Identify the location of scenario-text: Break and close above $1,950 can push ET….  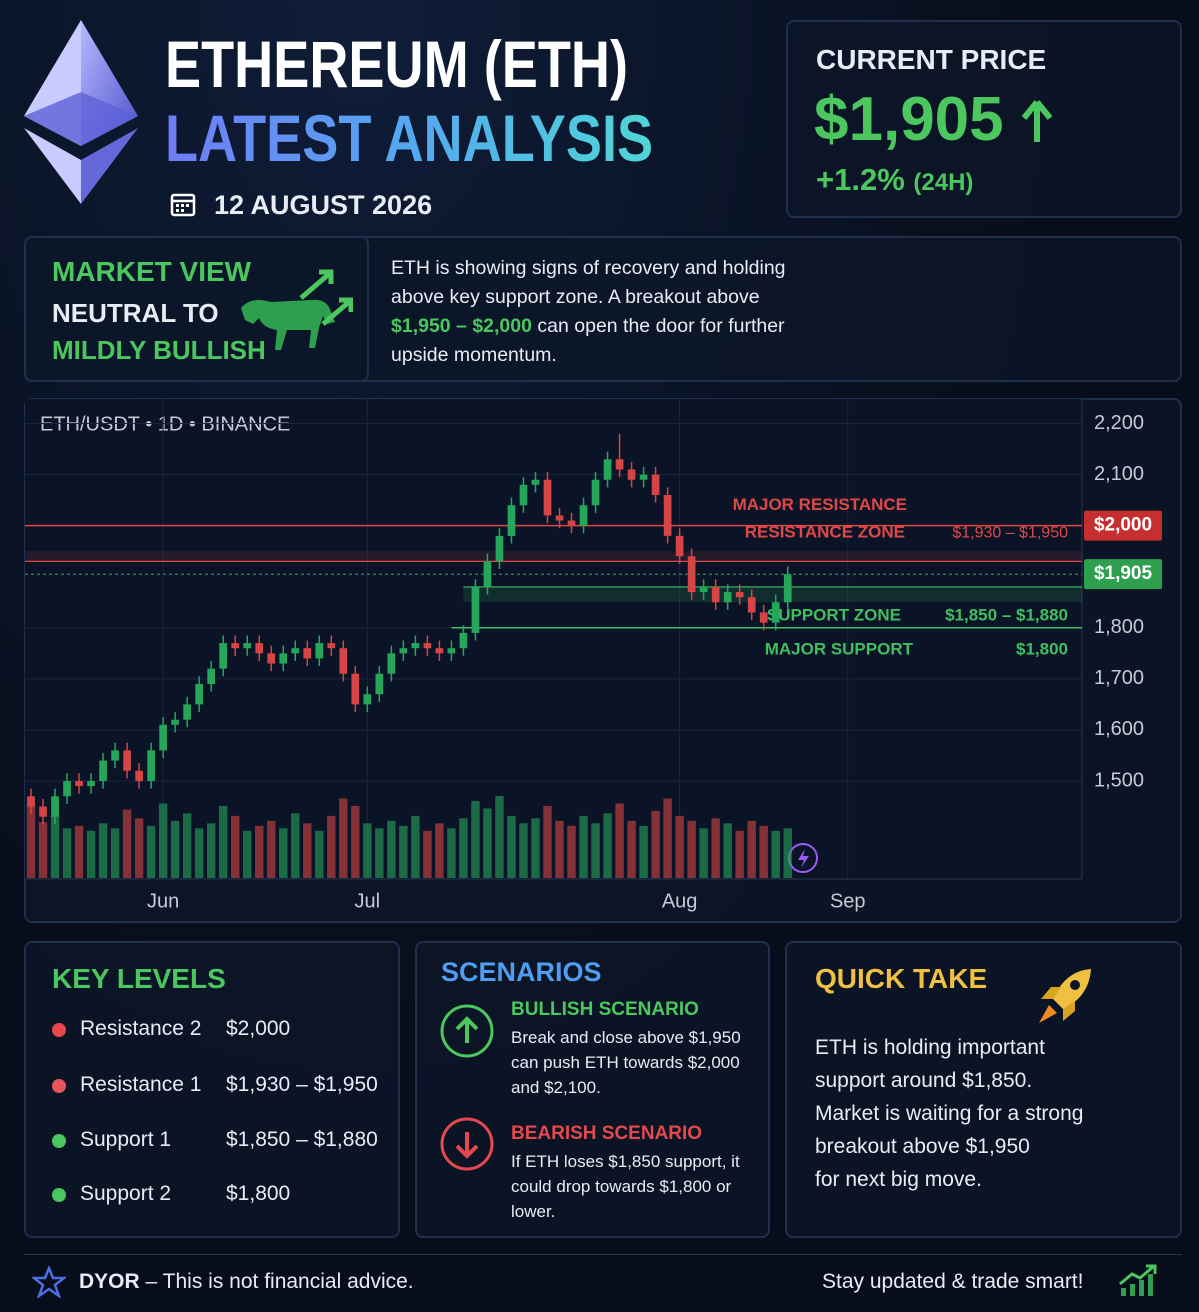
(626, 1062).